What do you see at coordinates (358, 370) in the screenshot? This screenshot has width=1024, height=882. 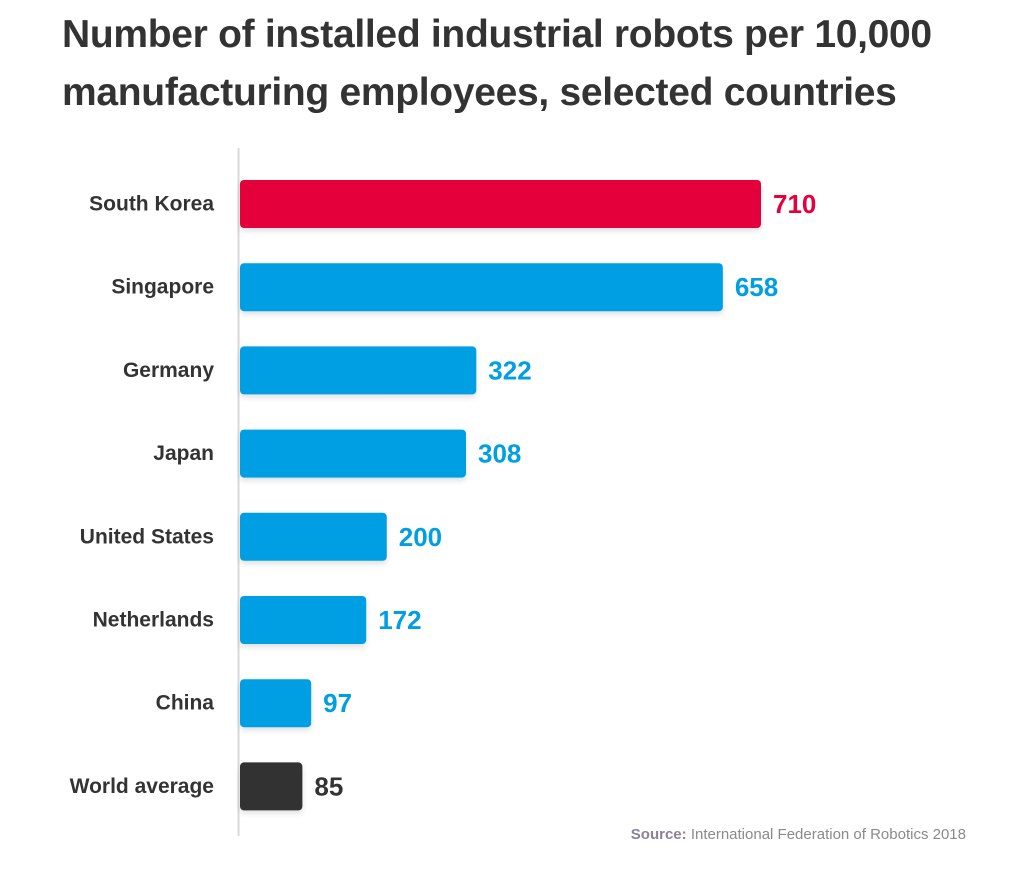 I see `bar-germany` at bounding box center [358, 370].